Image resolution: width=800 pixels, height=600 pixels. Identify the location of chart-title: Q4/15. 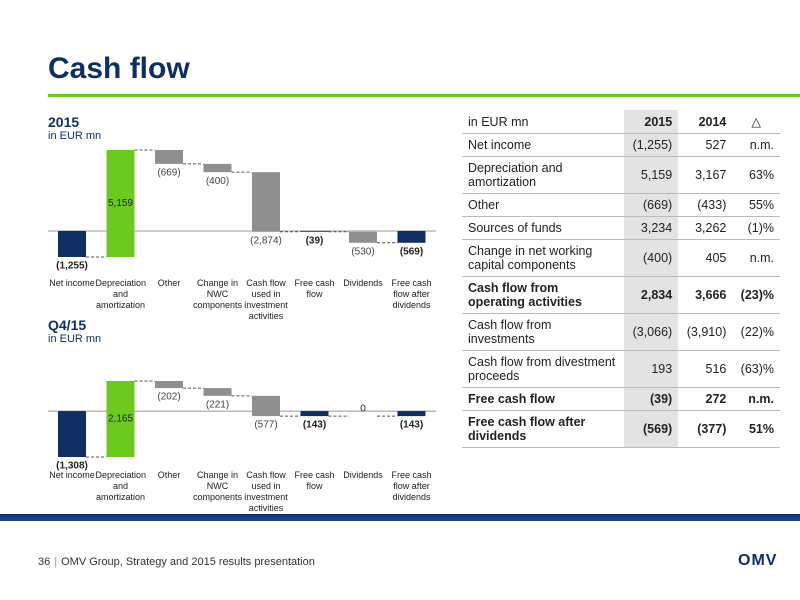
(67, 325).